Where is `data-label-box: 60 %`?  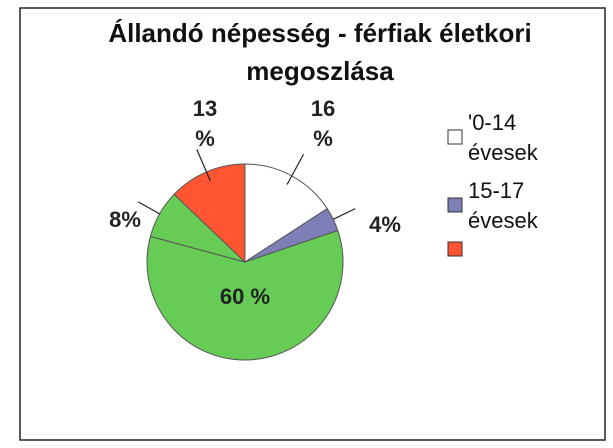
data-label-box: 60 % is located at coordinates (245, 296).